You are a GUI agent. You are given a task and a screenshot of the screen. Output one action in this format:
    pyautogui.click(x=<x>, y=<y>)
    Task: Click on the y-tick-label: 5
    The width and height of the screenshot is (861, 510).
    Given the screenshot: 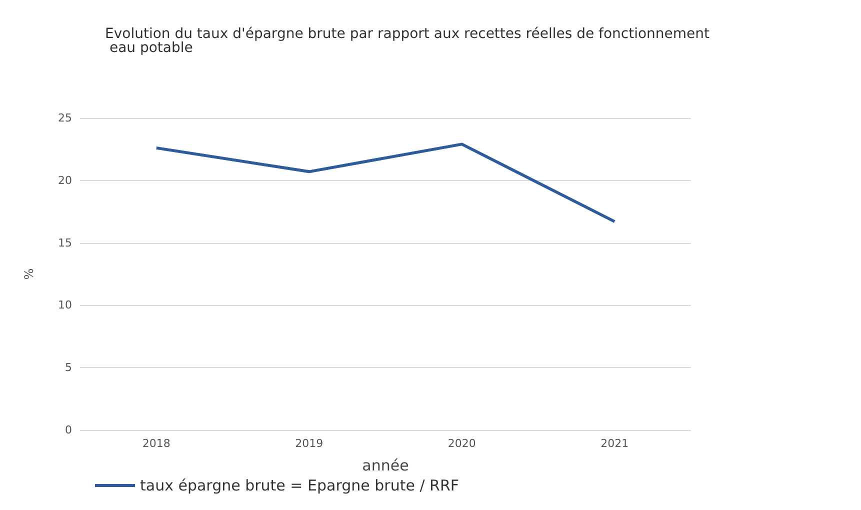 What is the action you would take?
    pyautogui.click(x=68, y=367)
    